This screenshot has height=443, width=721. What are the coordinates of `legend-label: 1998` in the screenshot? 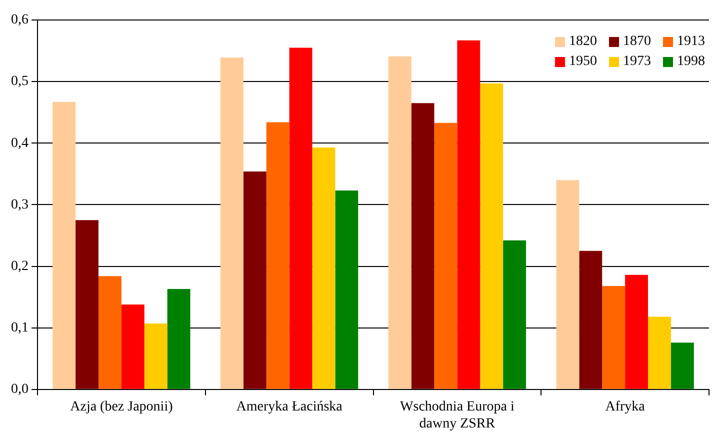 It's located at (691, 62).